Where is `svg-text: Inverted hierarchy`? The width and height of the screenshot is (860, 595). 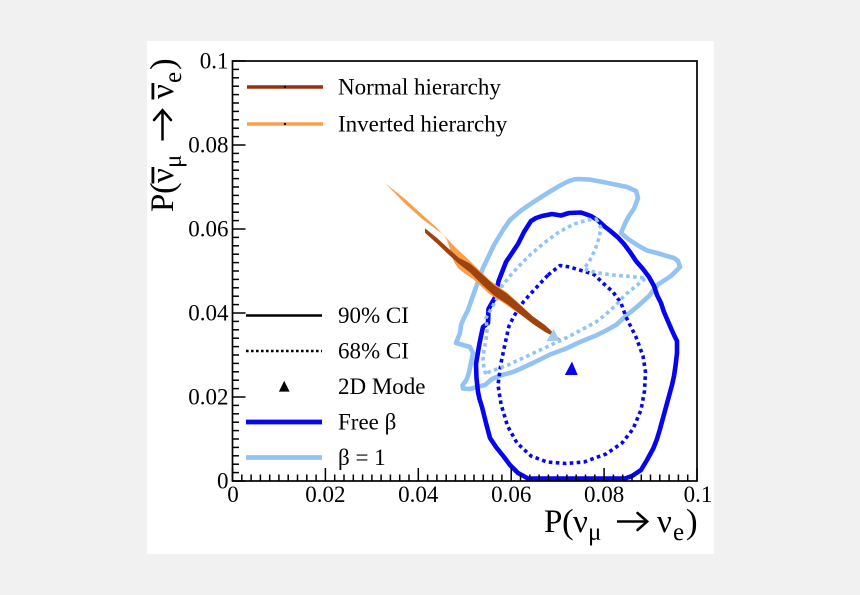 svg-text: Inverted hierarchy is located at coordinates (423, 124).